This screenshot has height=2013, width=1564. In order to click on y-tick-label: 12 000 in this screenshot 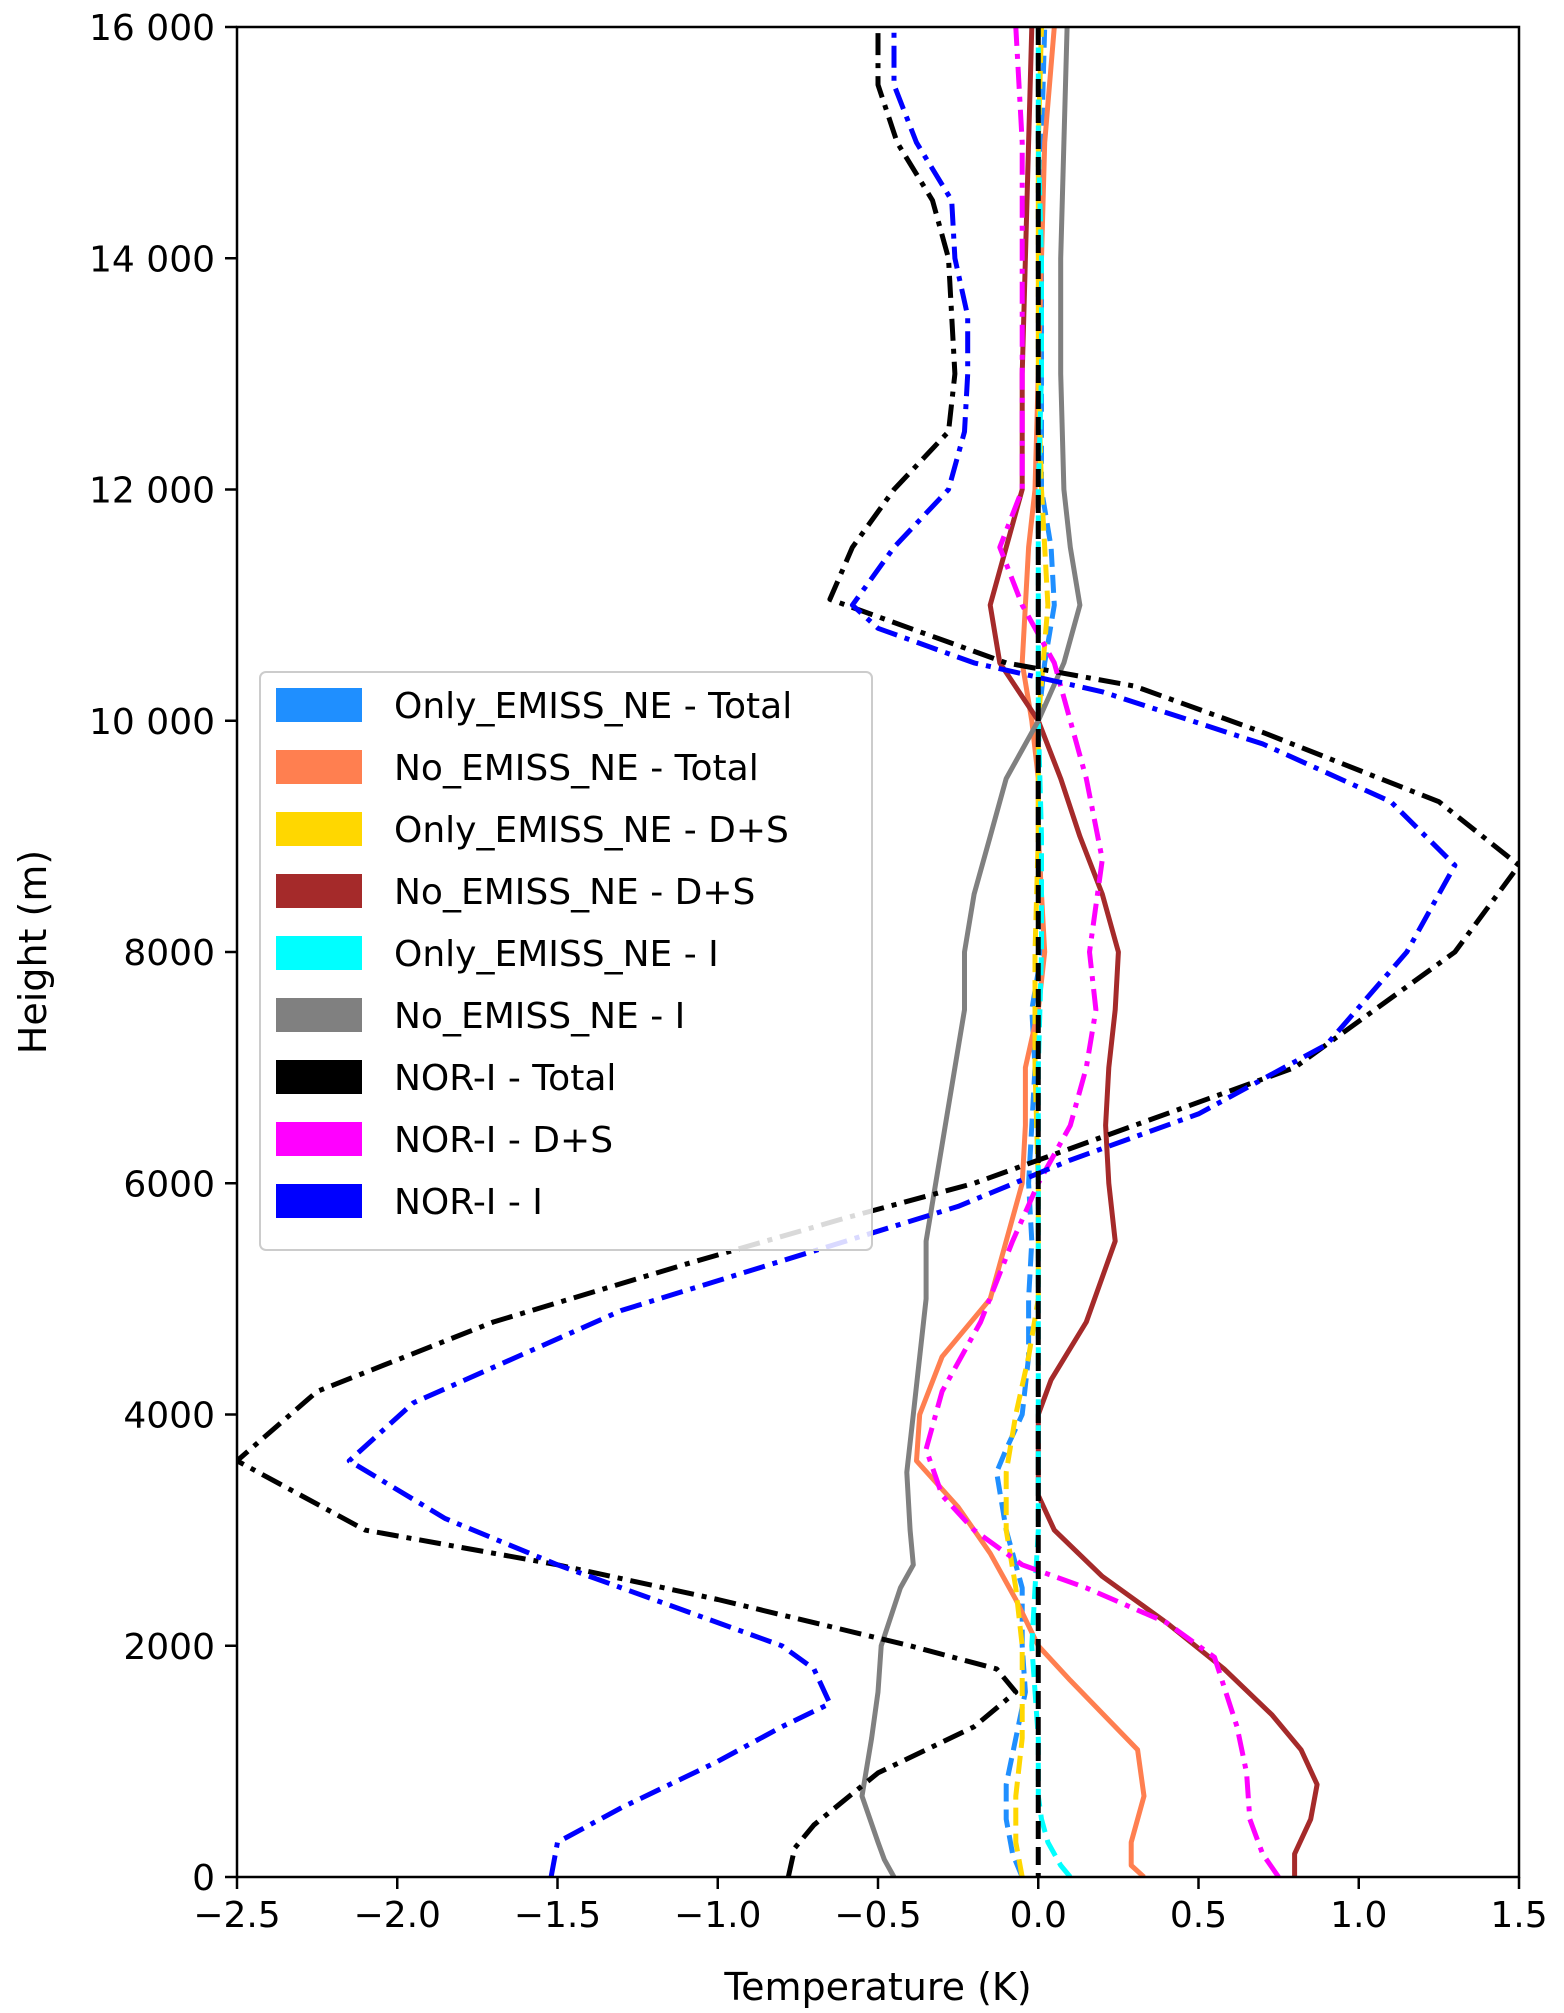, I will do `click(152, 491)`.